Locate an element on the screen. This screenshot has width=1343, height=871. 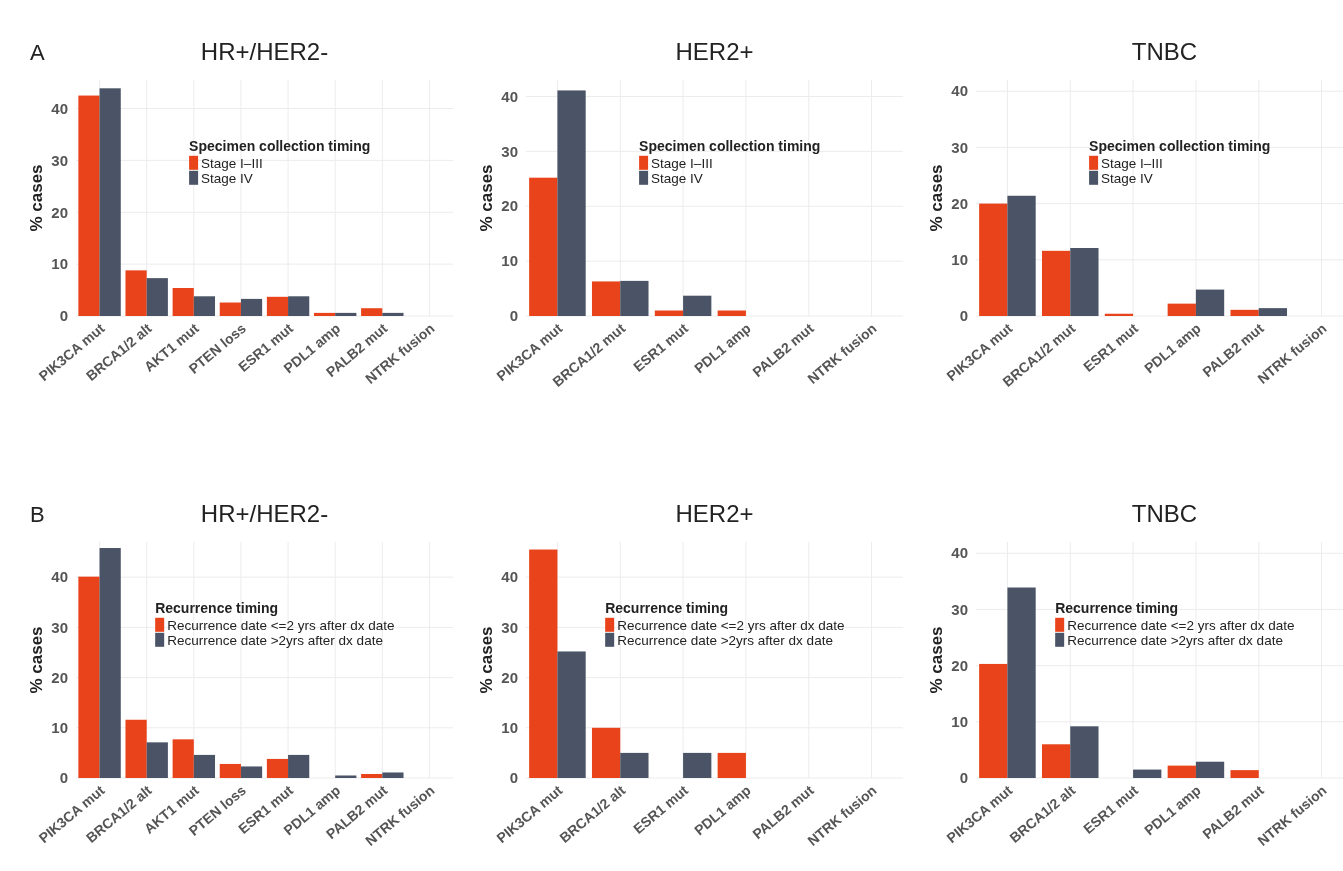
text: A is located at coordinates (37, 52).